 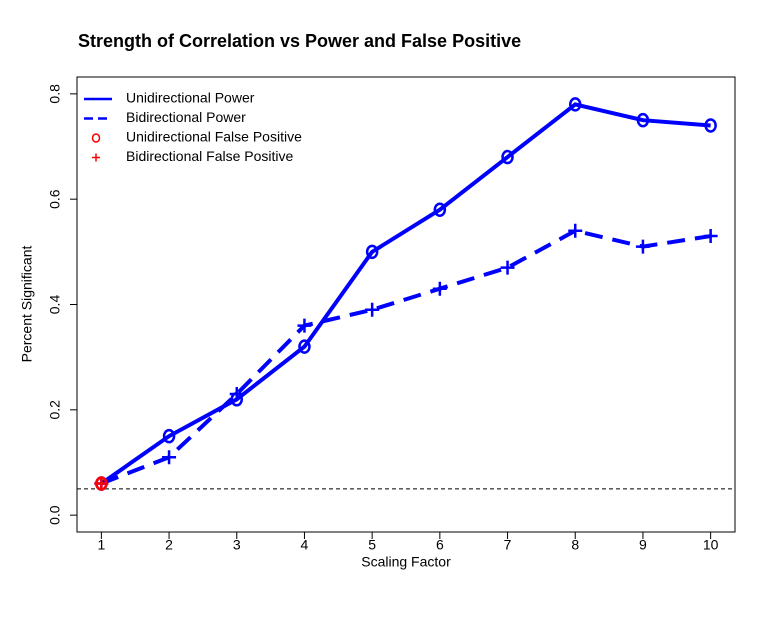 What do you see at coordinates (210, 156) in the screenshot?
I see `legend-label: Bidirectional False Positive` at bounding box center [210, 156].